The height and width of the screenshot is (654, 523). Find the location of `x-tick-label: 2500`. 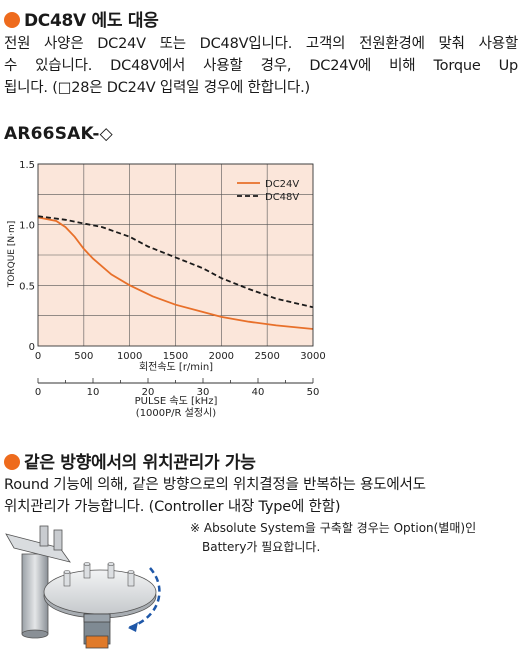

x-tick-label: 2500 is located at coordinates (266, 356).